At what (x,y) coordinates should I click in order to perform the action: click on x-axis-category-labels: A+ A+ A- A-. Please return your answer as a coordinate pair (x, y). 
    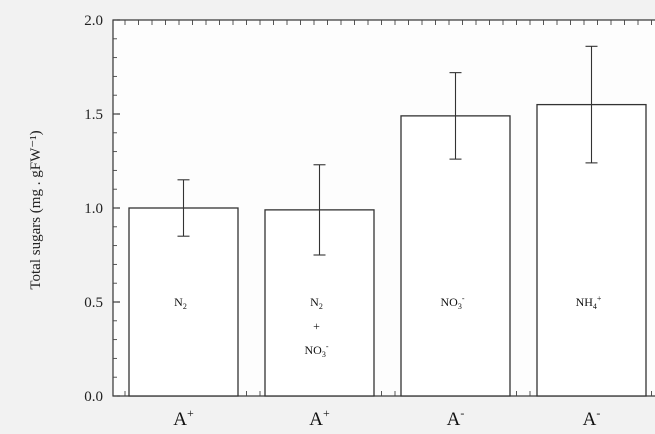
    Looking at the image, I should click on (386, 418).